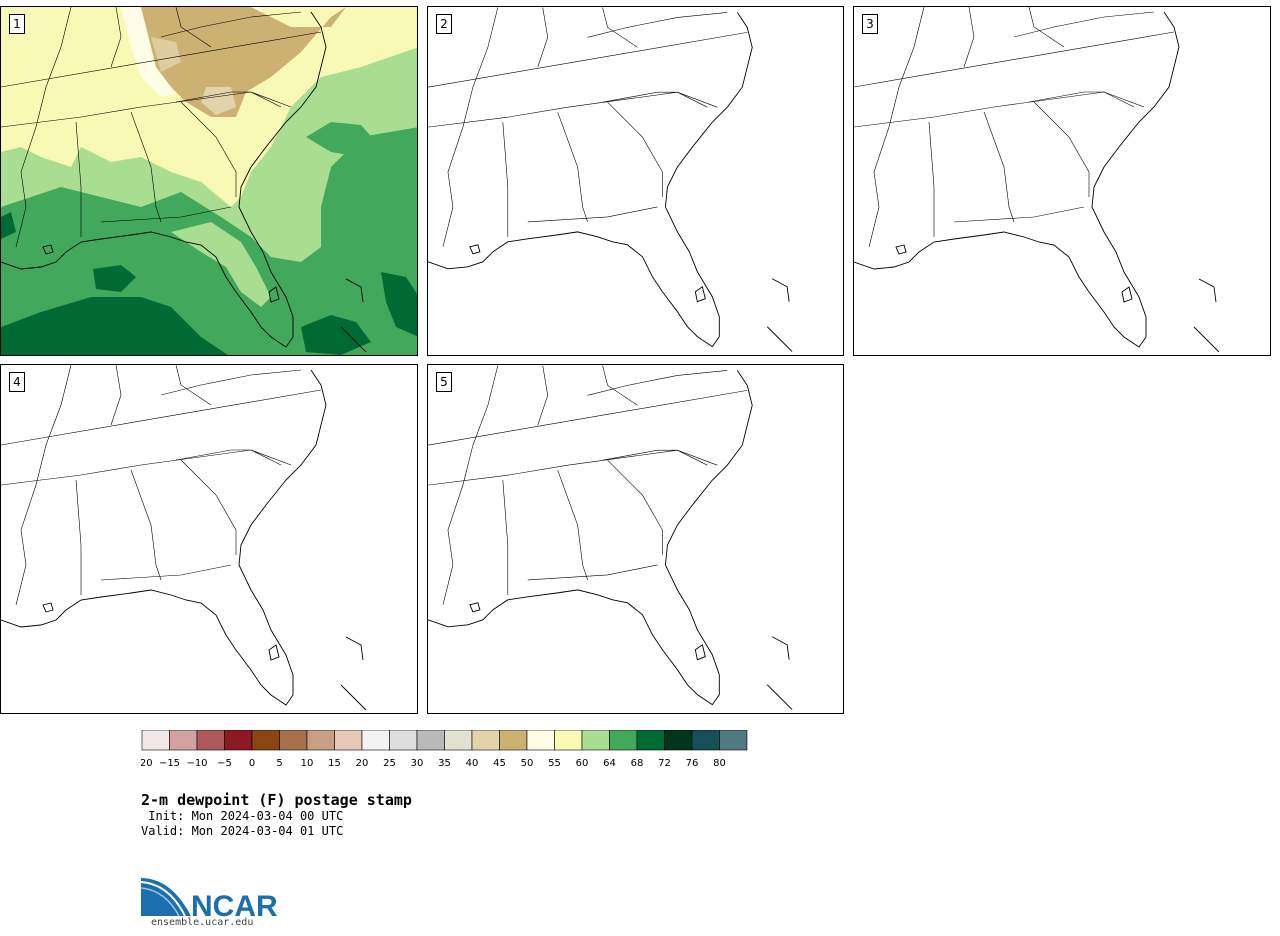 This screenshot has width=1280, height=936. What do you see at coordinates (334, 763) in the screenshot?
I see `colorbar-tick-label: 15` at bounding box center [334, 763].